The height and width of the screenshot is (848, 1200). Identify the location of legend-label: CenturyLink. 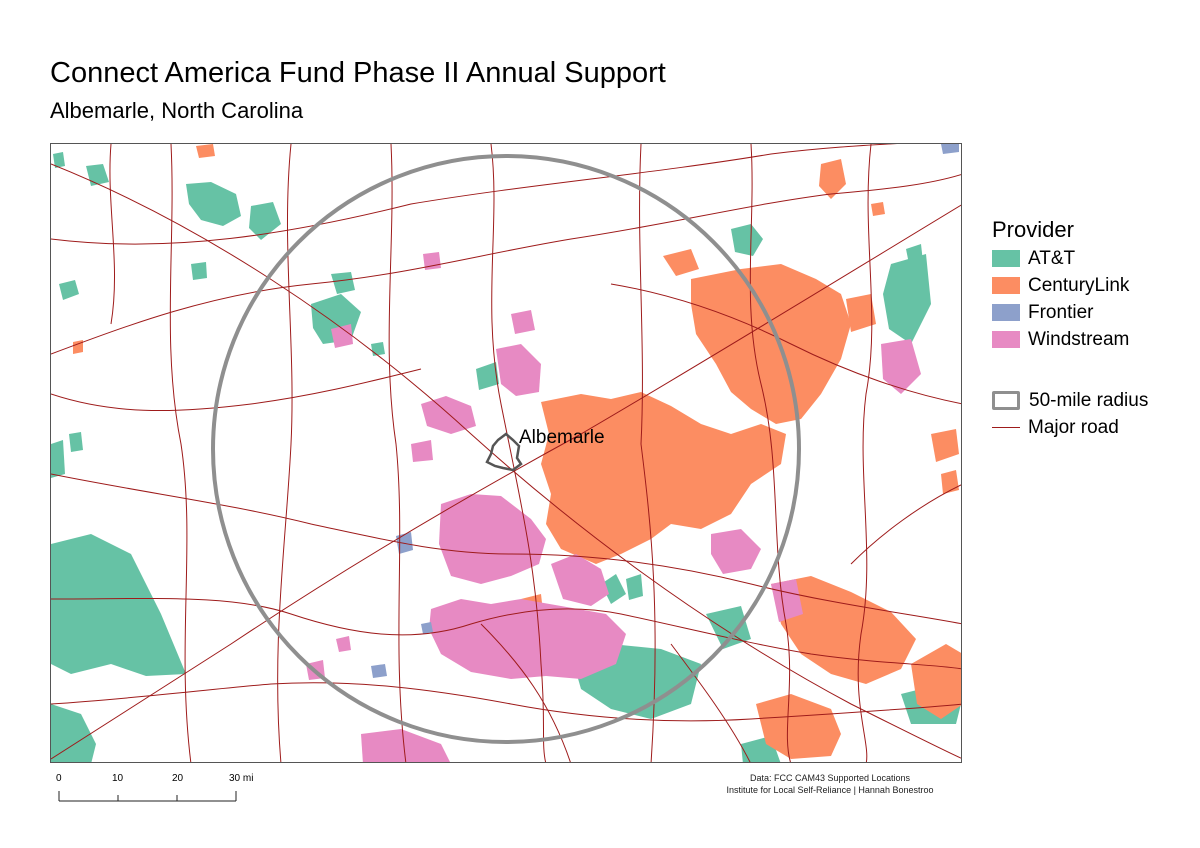
(1079, 285).